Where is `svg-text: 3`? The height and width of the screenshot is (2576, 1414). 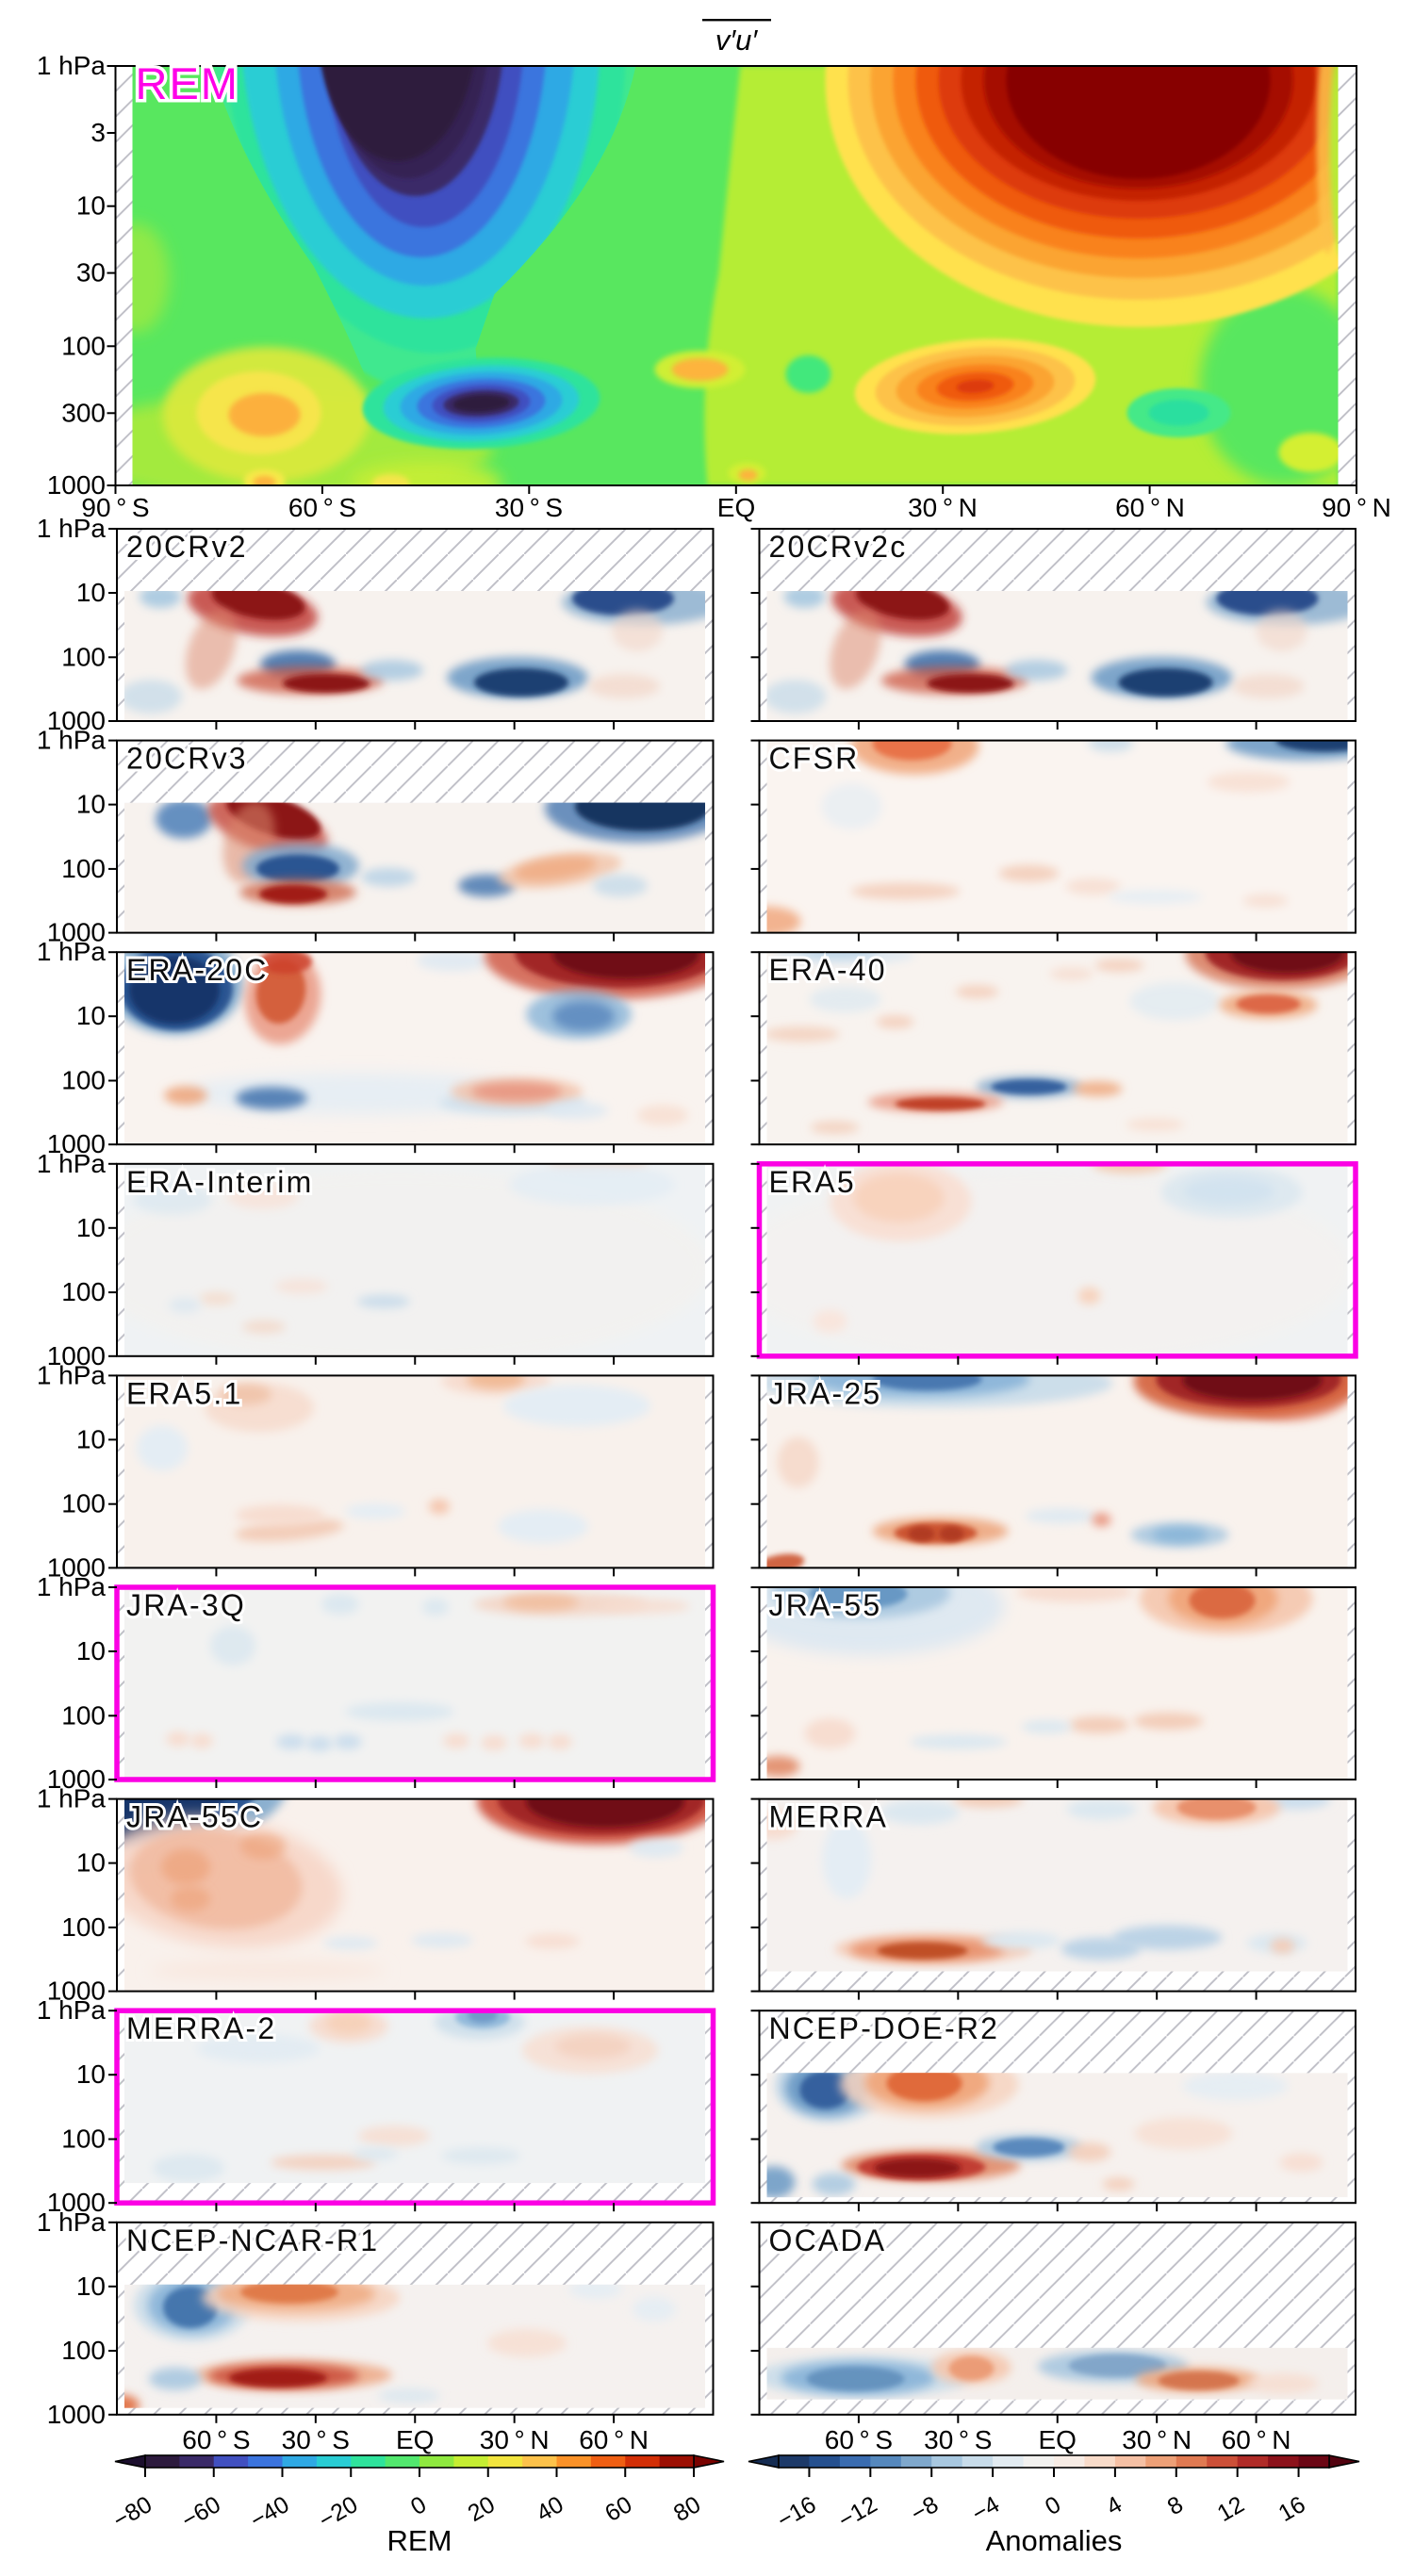
svg-text: 3 is located at coordinates (98, 132).